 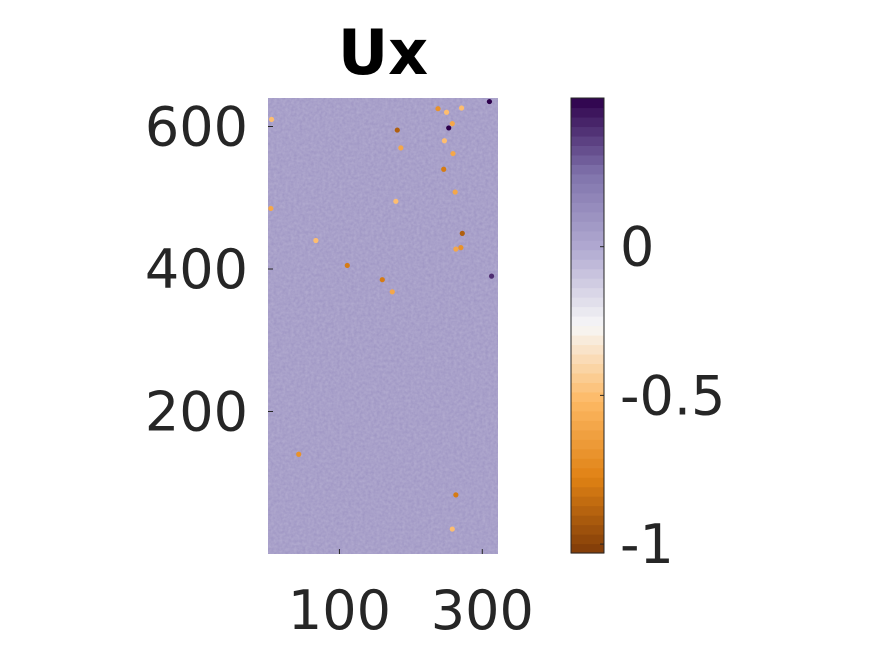 What do you see at coordinates (196, 127) in the screenshot?
I see `y-tick-label: 600` at bounding box center [196, 127].